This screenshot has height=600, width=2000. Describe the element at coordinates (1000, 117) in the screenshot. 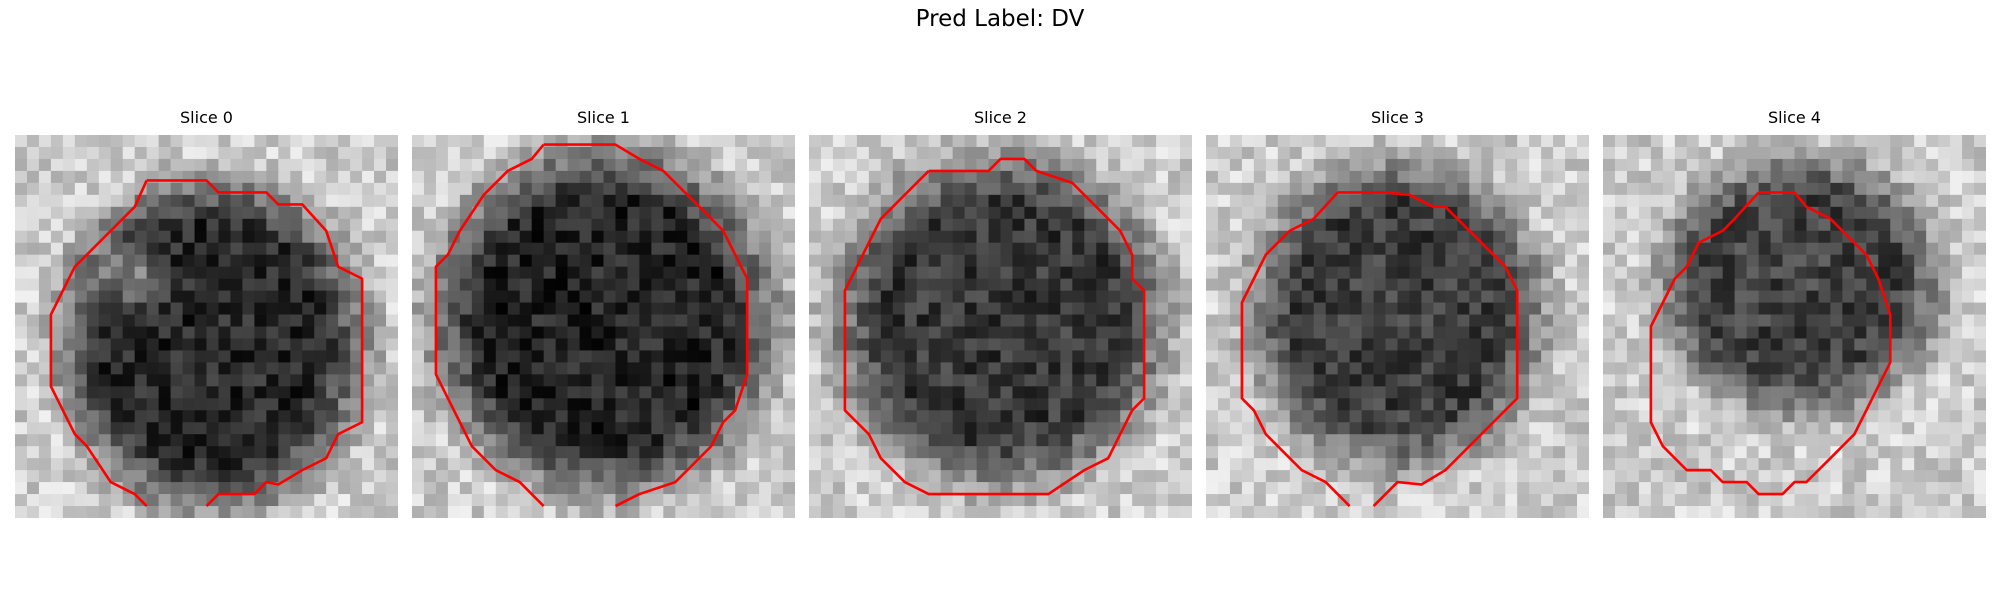

I see `slice-title: Slice 2` at that location.